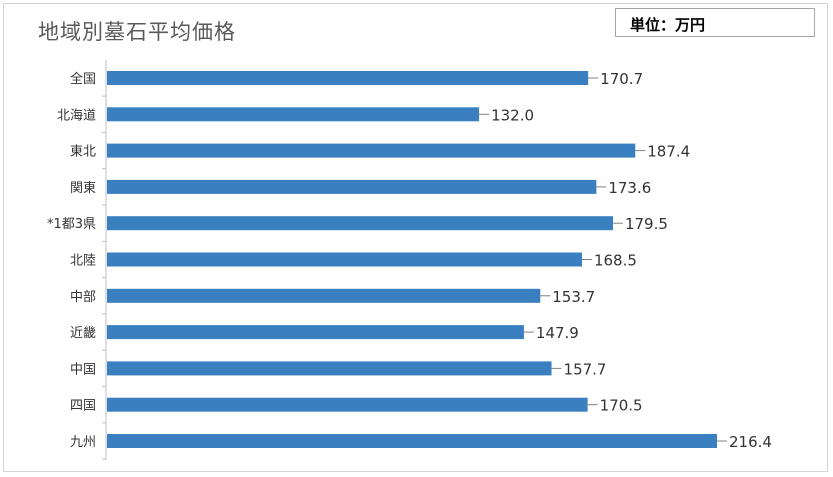 The width and height of the screenshot is (833, 477). Describe the element at coordinates (573, 297) in the screenshot. I see `value-label: 153.7` at that location.